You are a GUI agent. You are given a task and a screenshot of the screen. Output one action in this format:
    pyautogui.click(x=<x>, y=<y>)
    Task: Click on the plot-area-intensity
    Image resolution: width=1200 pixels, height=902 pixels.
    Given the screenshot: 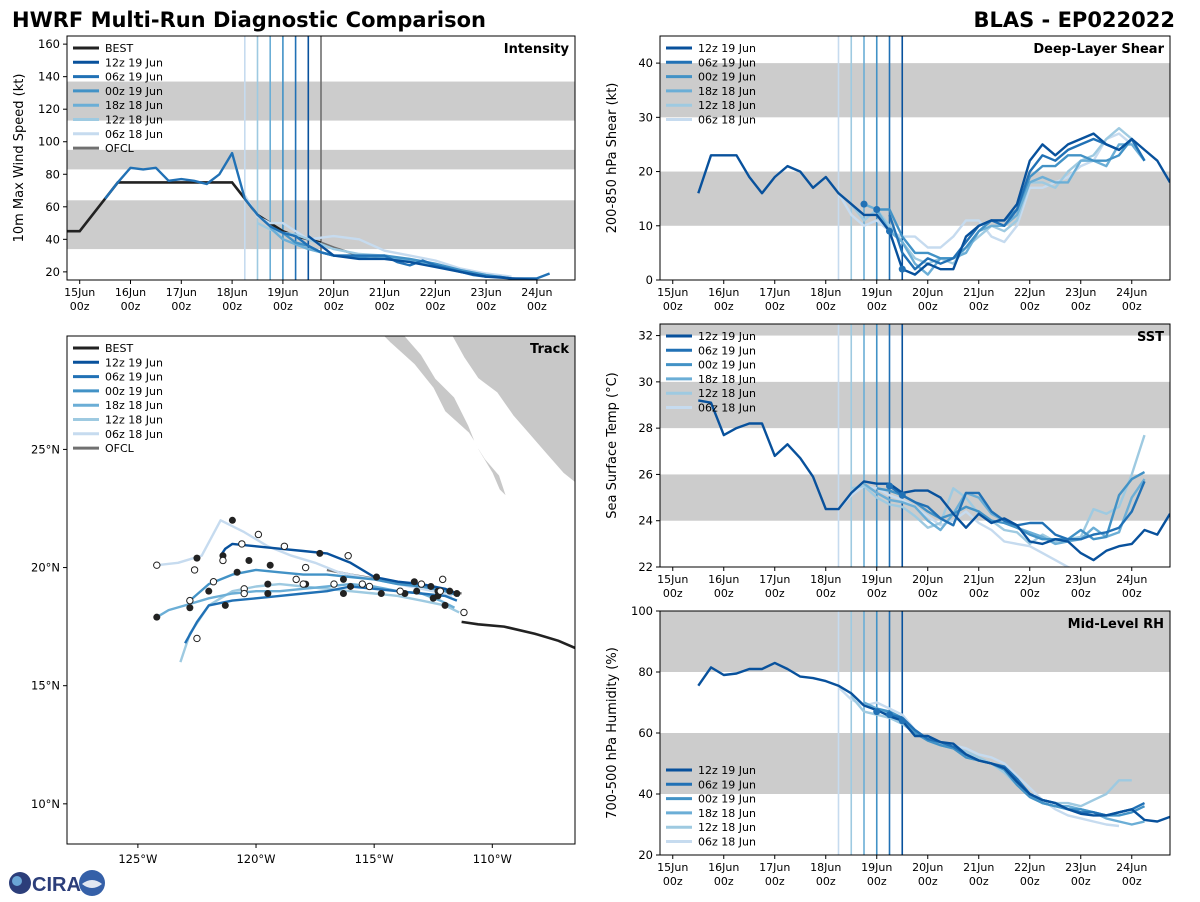 What is the action you would take?
    pyautogui.click(x=321, y=158)
    